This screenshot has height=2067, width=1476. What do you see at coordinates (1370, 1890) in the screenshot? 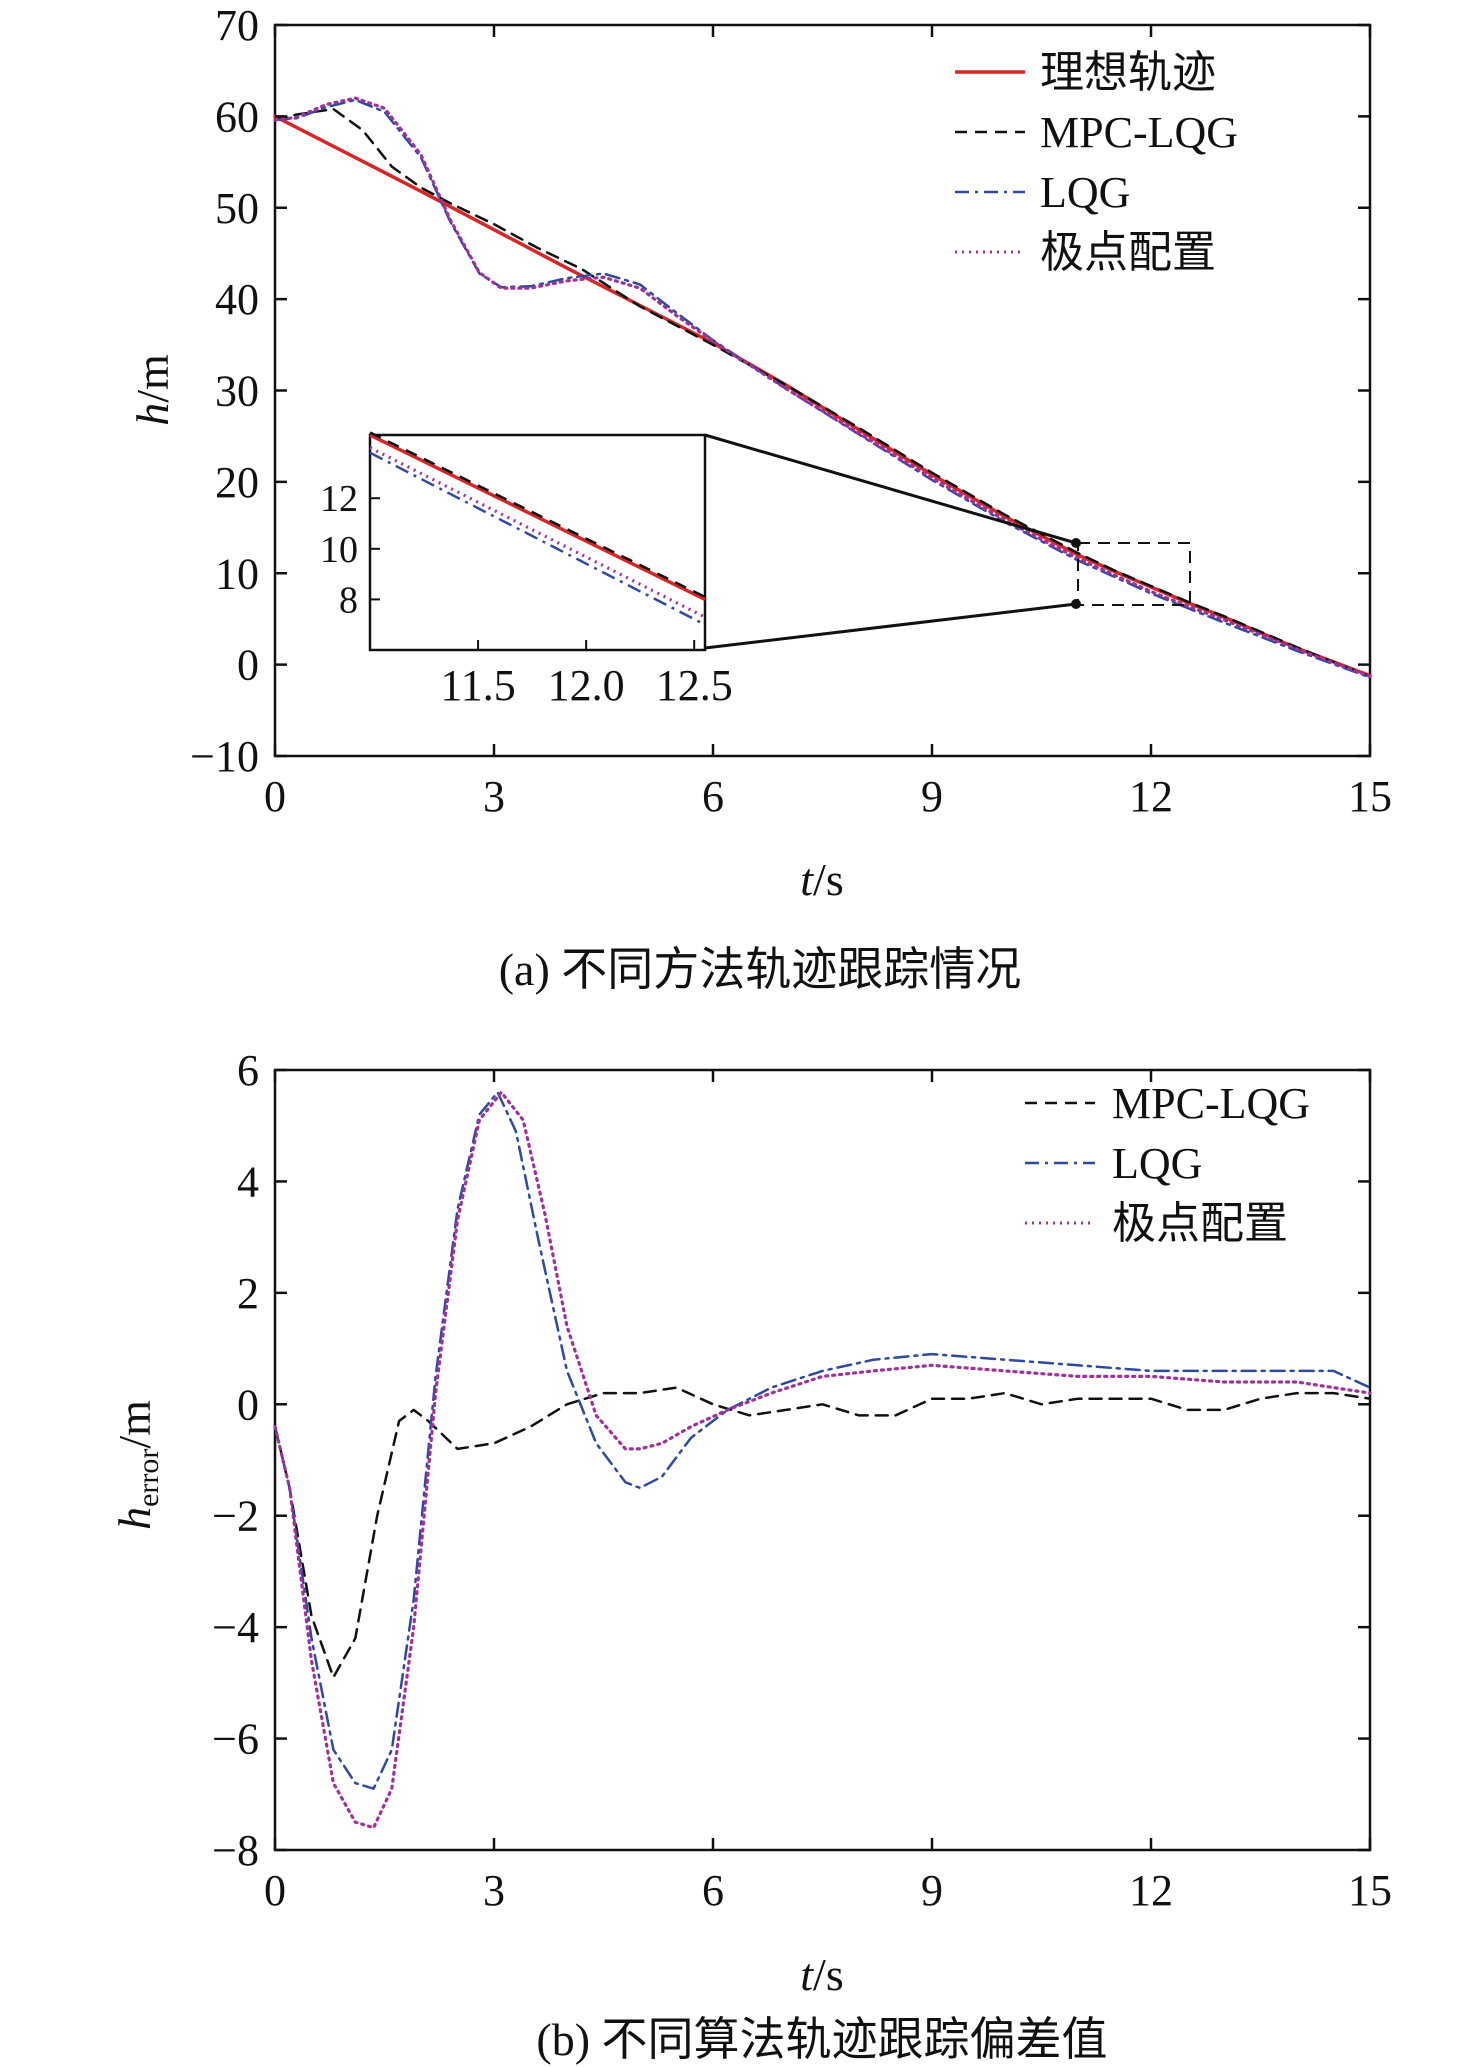
I see `panel-b-x-tick-label: 15` at bounding box center [1370, 1890].